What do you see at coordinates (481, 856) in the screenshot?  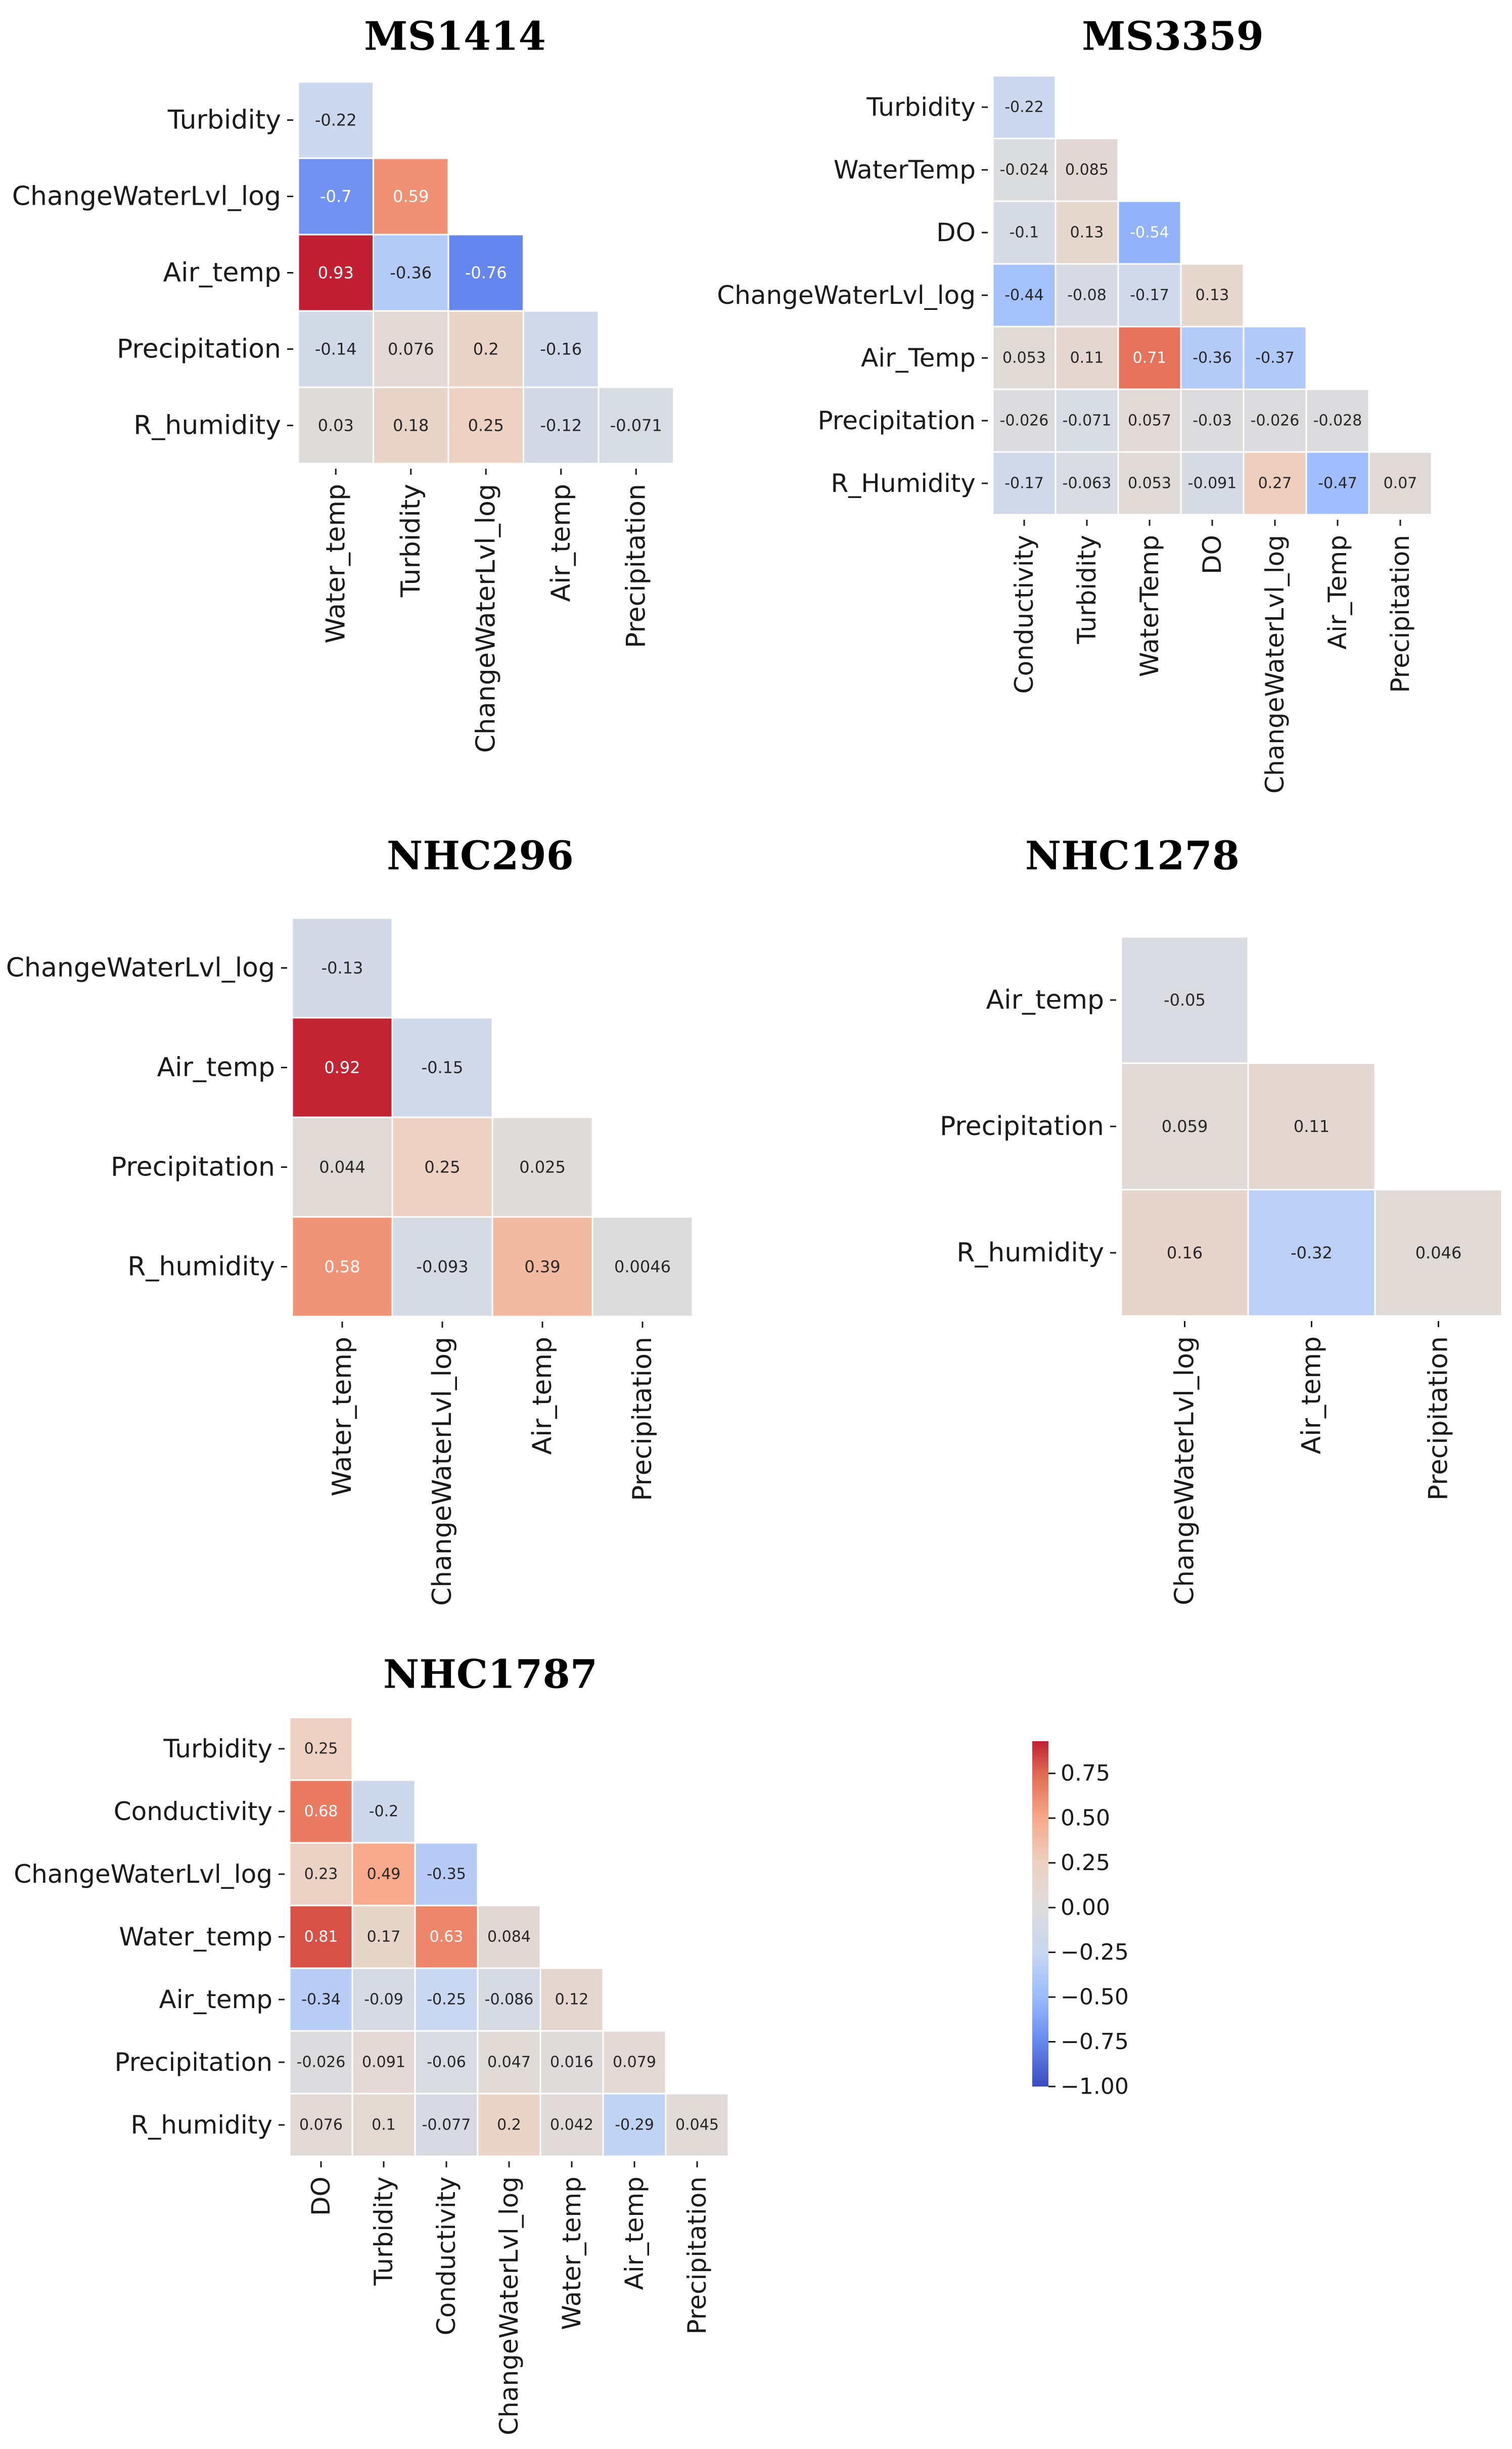 I see `chart-title: NHC296` at bounding box center [481, 856].